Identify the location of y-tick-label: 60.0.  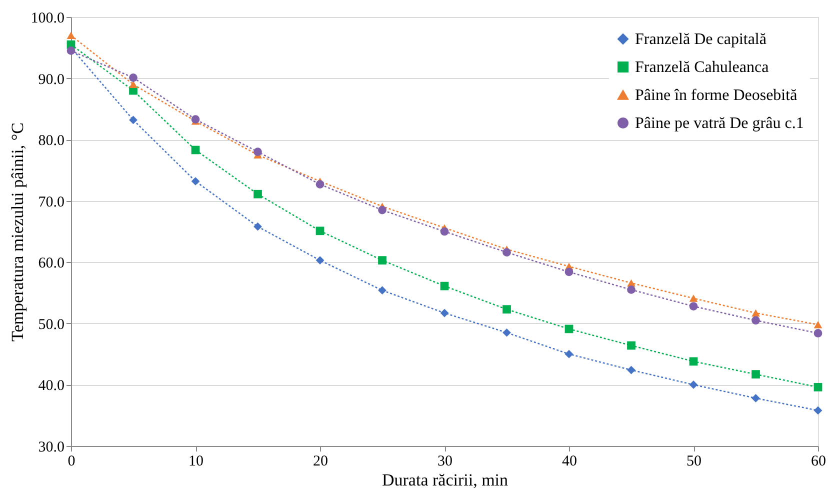
(51, 264).